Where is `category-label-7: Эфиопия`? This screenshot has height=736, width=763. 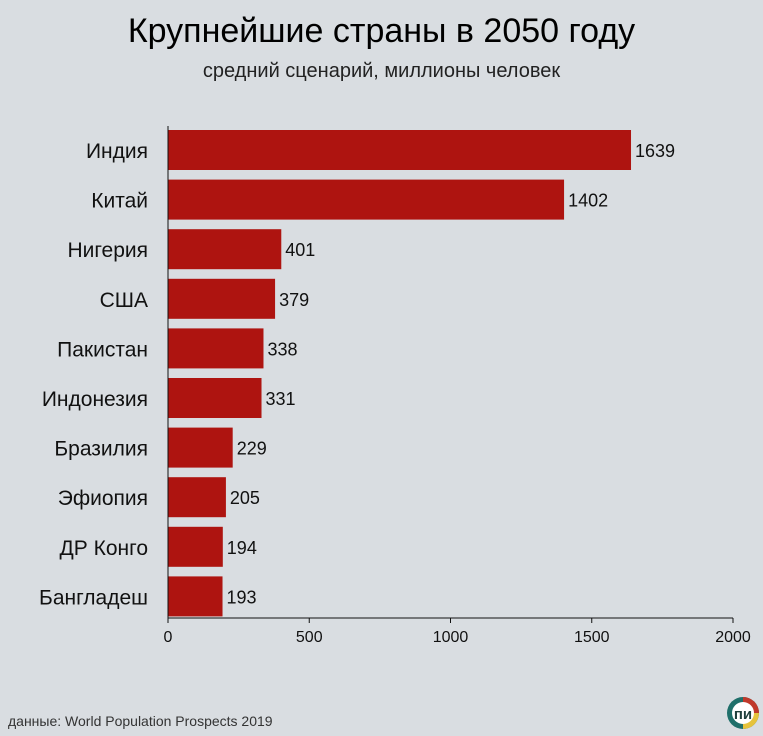 category-label-7: Эфиопия is located at coordinates (103, 498).